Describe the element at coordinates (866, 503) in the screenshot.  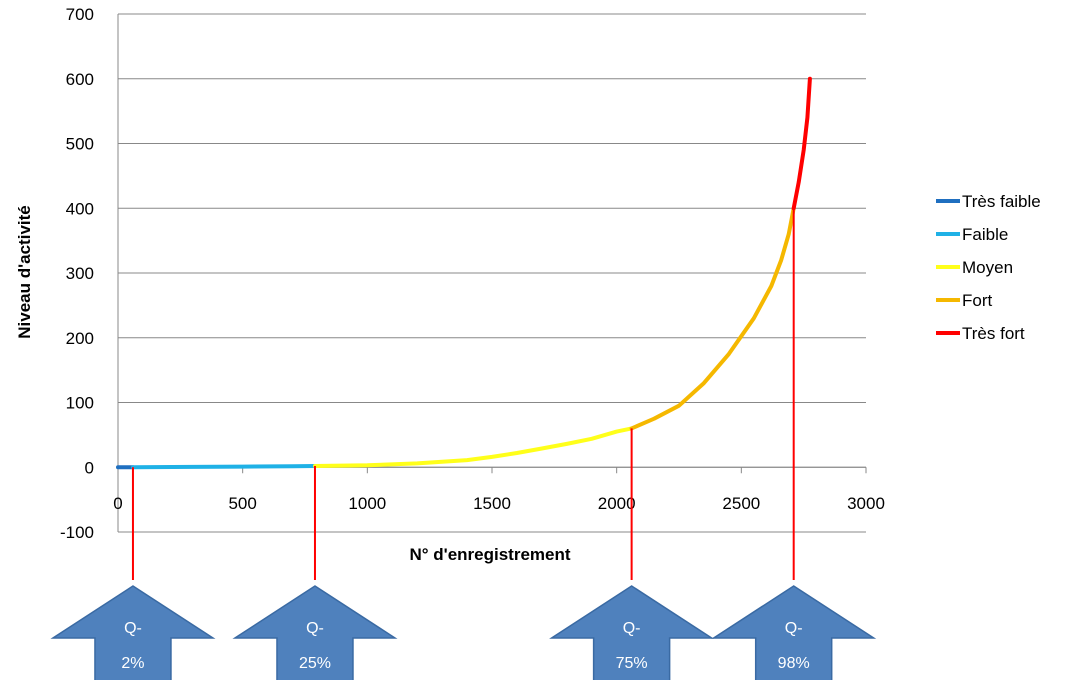
I see `x-tick-label: 3000` at that location.